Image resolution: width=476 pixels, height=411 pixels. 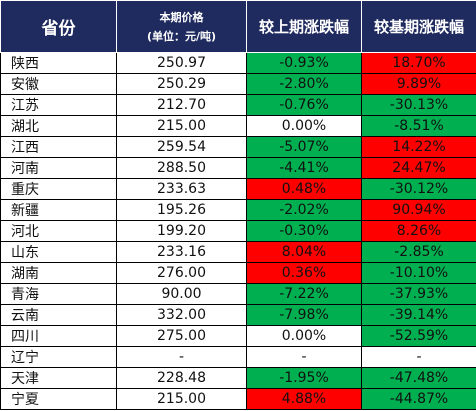 What do you see at coordinates (418, 252) in the screenshot?
I see `yoy-change-cell: -2.85%` at bounding box center [418, 252].